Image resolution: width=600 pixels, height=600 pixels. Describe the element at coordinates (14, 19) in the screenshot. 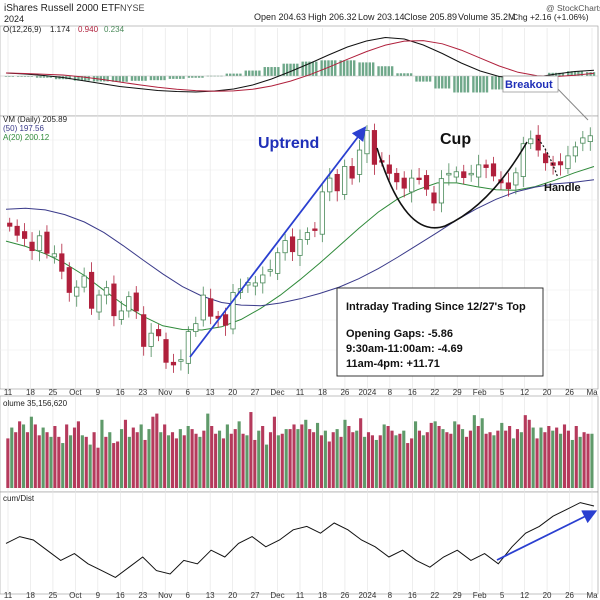

I see `year-label: 2024` at that location.